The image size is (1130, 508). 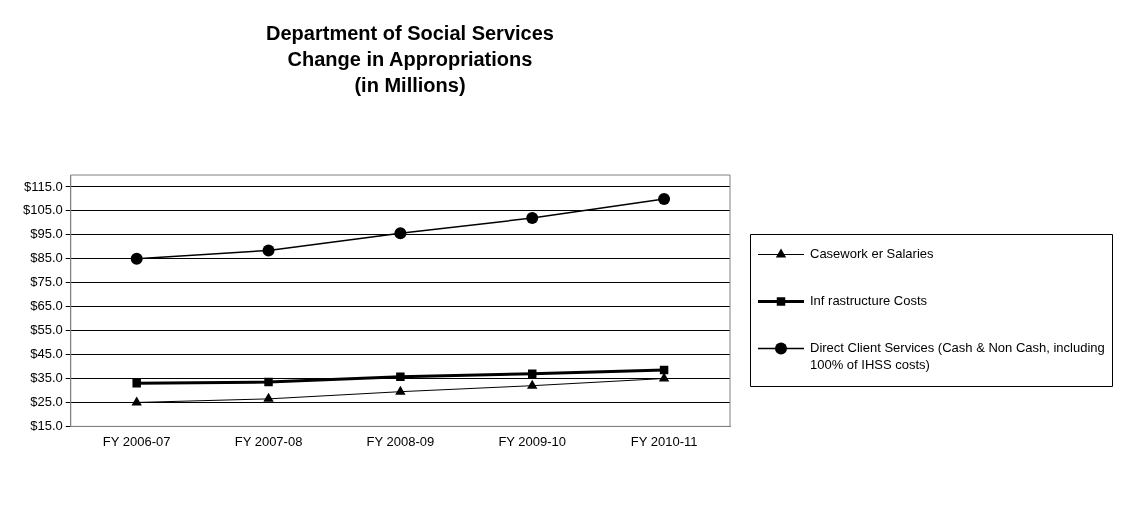 What do you see at coordinates (268, 441) in the screenshot?
I see `x-tick-label: FY 2007-08` at bounding box center [268, 441].